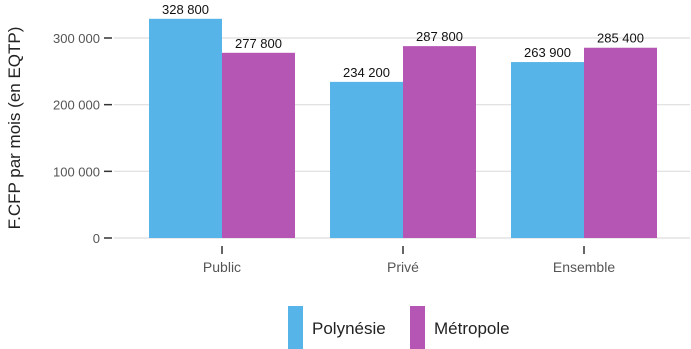  What do you see at coordinates (584, 267) in the screenshot?
I see `x-tick-label: Ensemble` at bounding box center [584, 267].